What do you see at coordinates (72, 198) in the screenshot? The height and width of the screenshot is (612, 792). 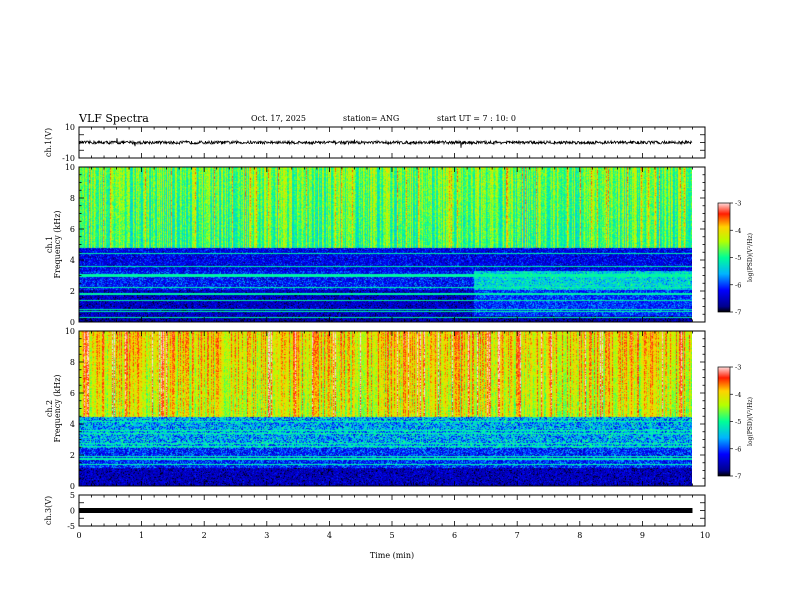 I see `ch1-spectrogram-ytick-label: 8` at bounding box center [72, 198].